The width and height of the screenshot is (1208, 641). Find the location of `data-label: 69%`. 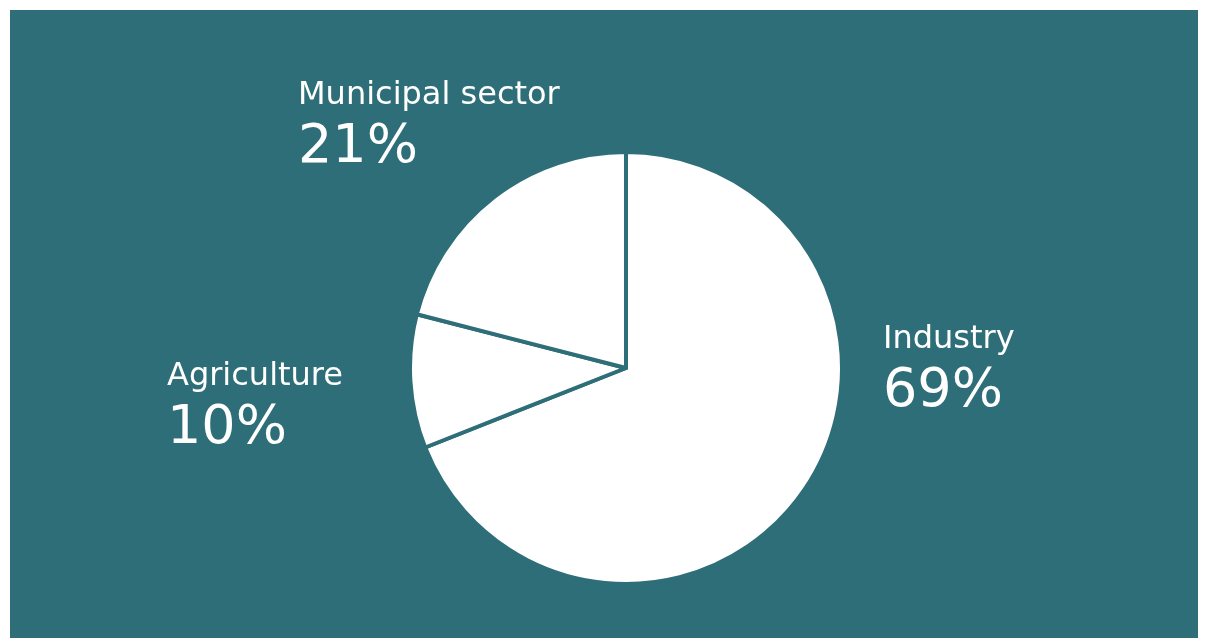

data-label: 69% is located at coordinates (943, 387).